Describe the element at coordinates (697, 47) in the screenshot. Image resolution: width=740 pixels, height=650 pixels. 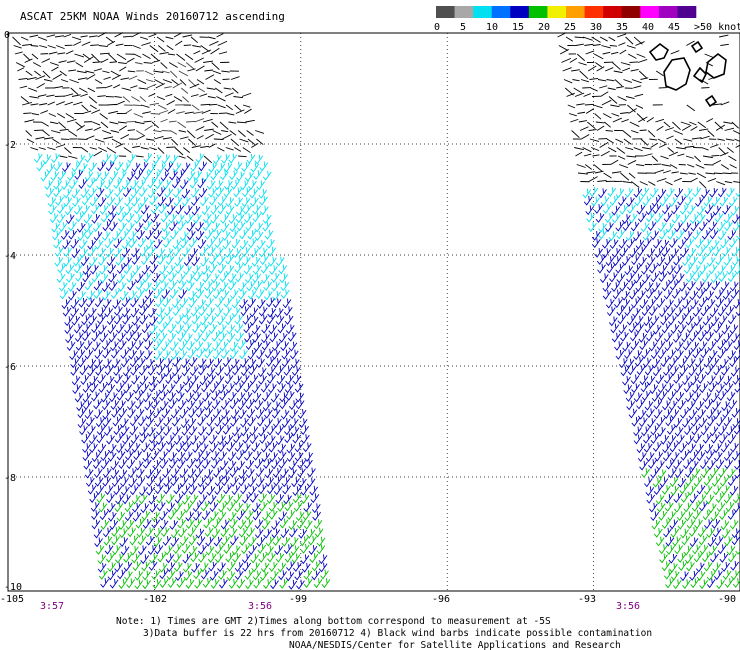
I see `island-outline` at that location.